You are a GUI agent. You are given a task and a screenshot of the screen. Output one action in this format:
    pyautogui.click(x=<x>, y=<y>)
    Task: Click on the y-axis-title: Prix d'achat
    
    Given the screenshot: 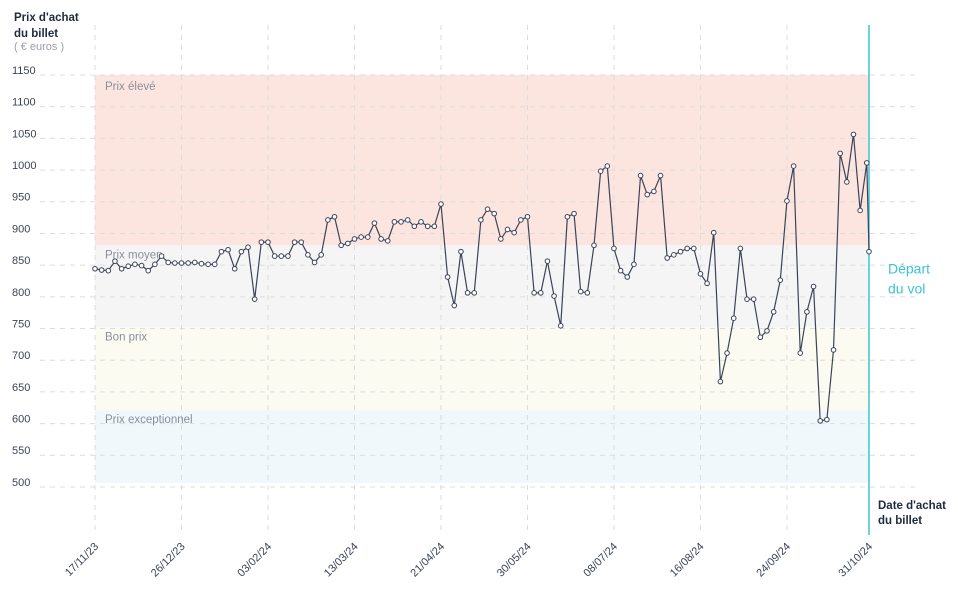 What is the action you would take?
    pyautogui.click(x=46, y=18)
    